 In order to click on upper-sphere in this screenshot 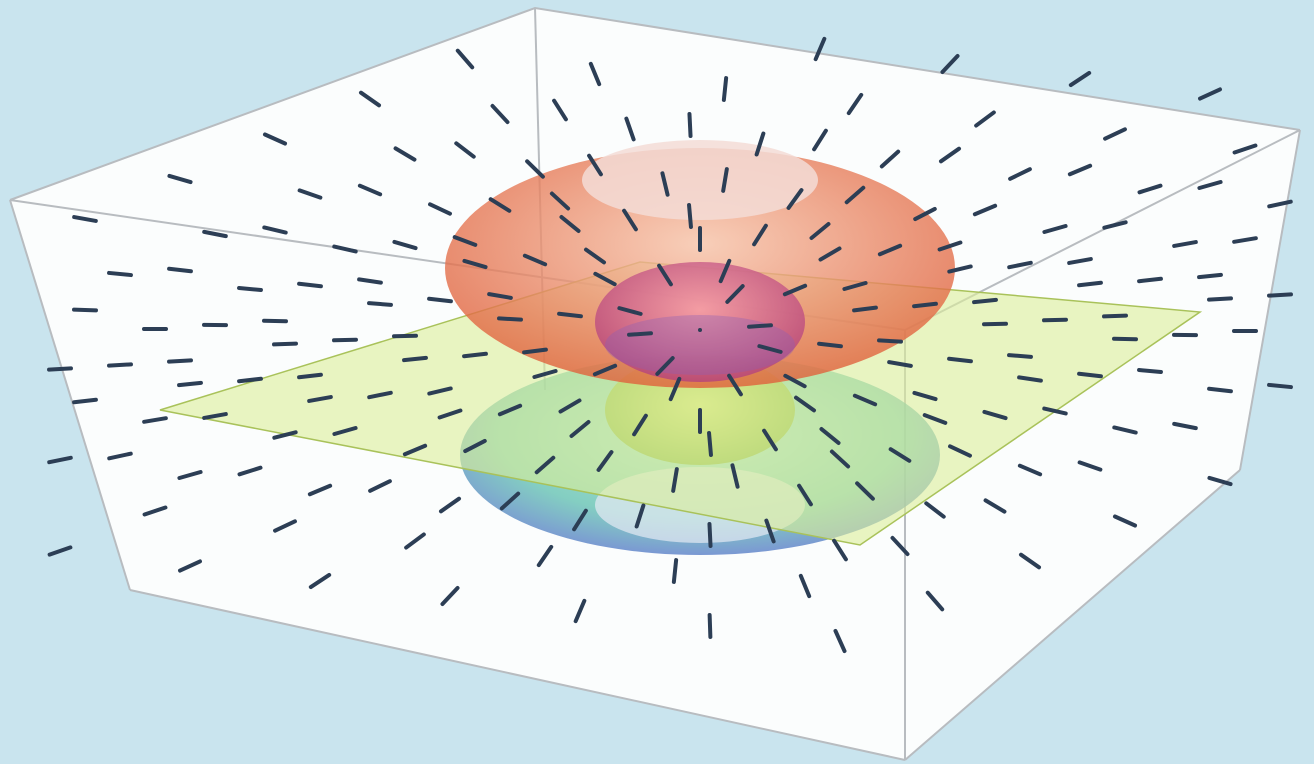, I will do `click(700, 322)`.